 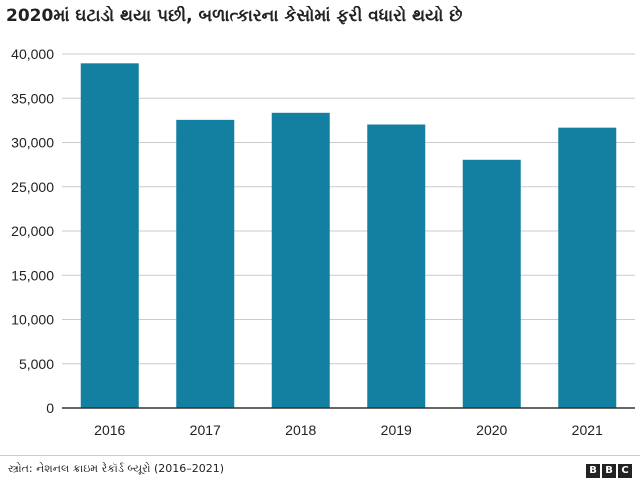 What do you see at coordinates (491, 283) in the screenshot?
I see `bar-2020` at bounding box center [491, 283].